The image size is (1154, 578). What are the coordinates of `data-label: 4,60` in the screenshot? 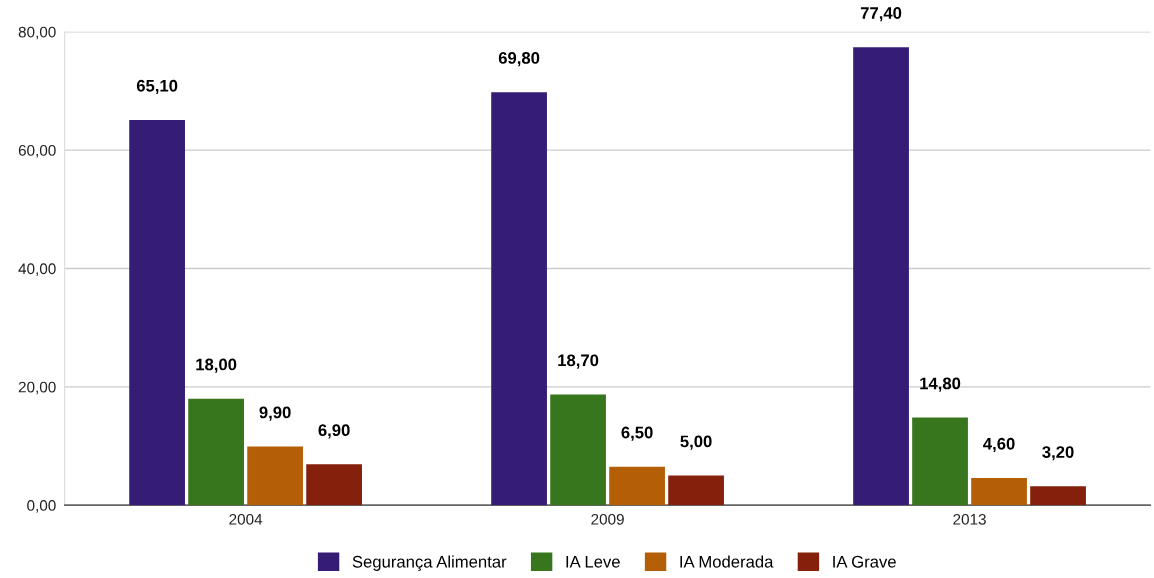 It's located at (999, 445).